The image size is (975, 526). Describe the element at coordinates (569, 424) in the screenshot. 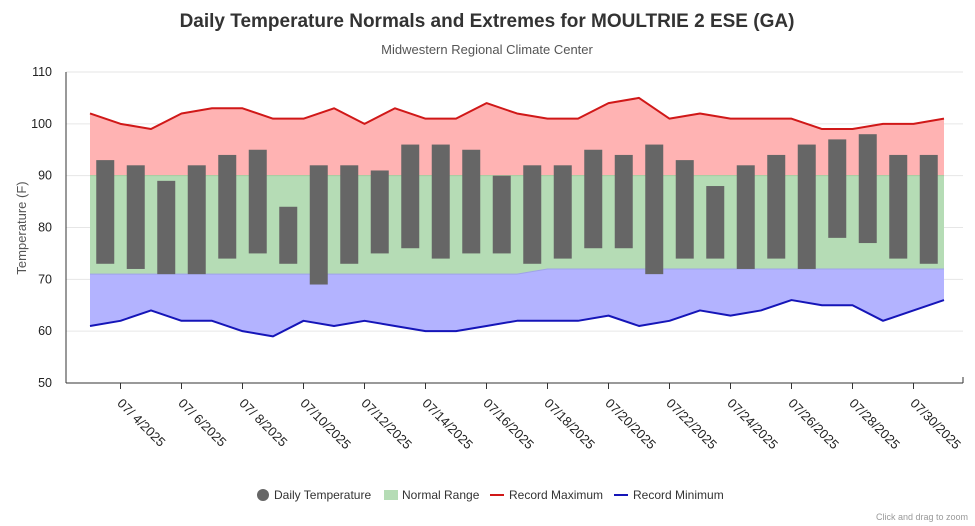

I see `x-tick-label: 07/18/2025` at that location.